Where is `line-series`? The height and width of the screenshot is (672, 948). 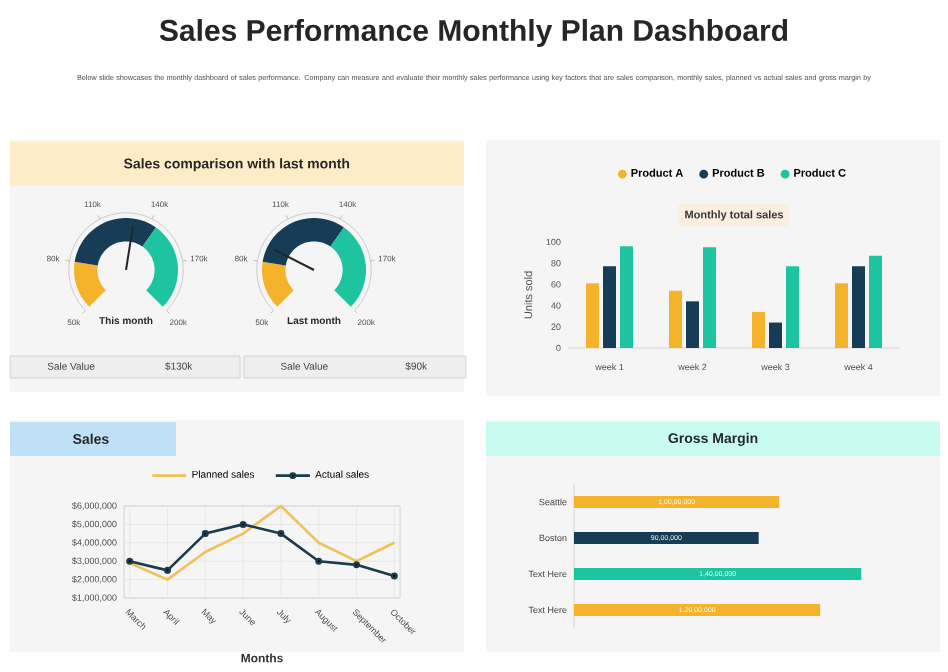
line-series is located at coordinates (262, 542).